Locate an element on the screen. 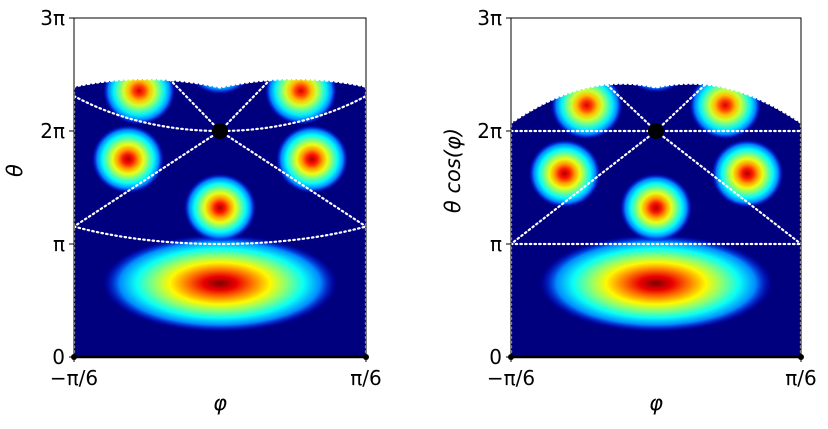 This screenshot has width=828, height=429. panel-2-ytick-label: 2π is located at coordinates (489, 131).